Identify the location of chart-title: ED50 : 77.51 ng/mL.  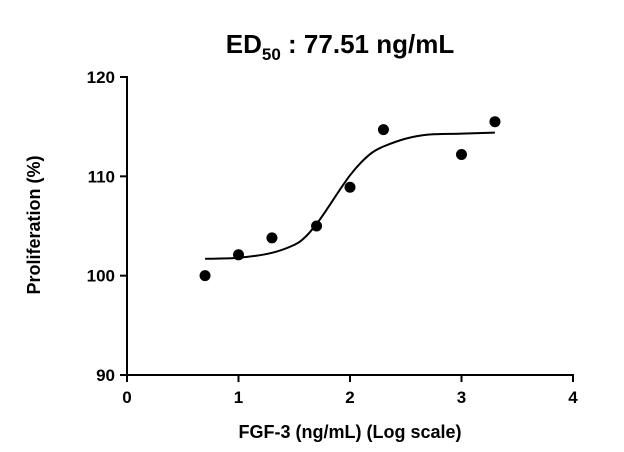
(340, 46).